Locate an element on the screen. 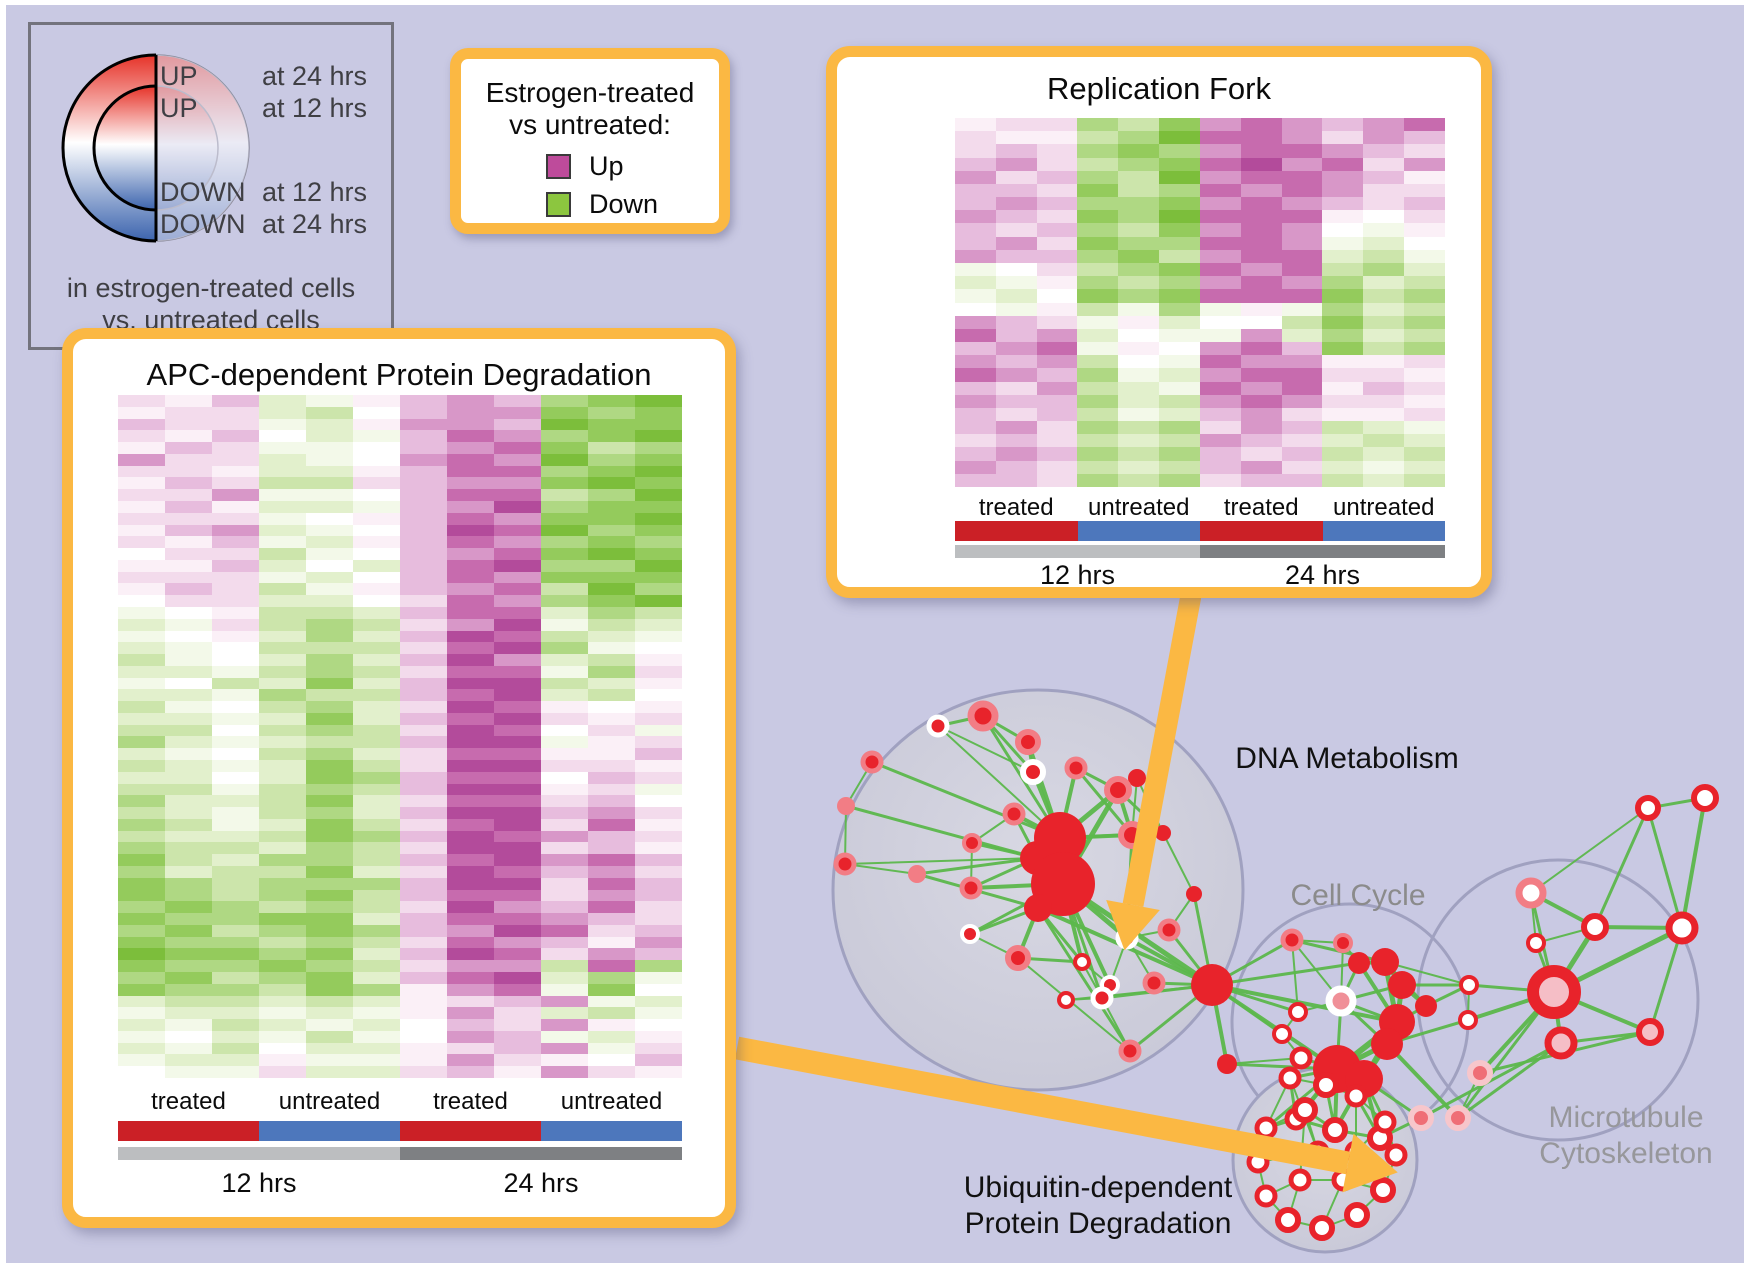 The height and width of the screenshot is (1279, 1750). network-node-sr is located at coordinates (1402, 985).